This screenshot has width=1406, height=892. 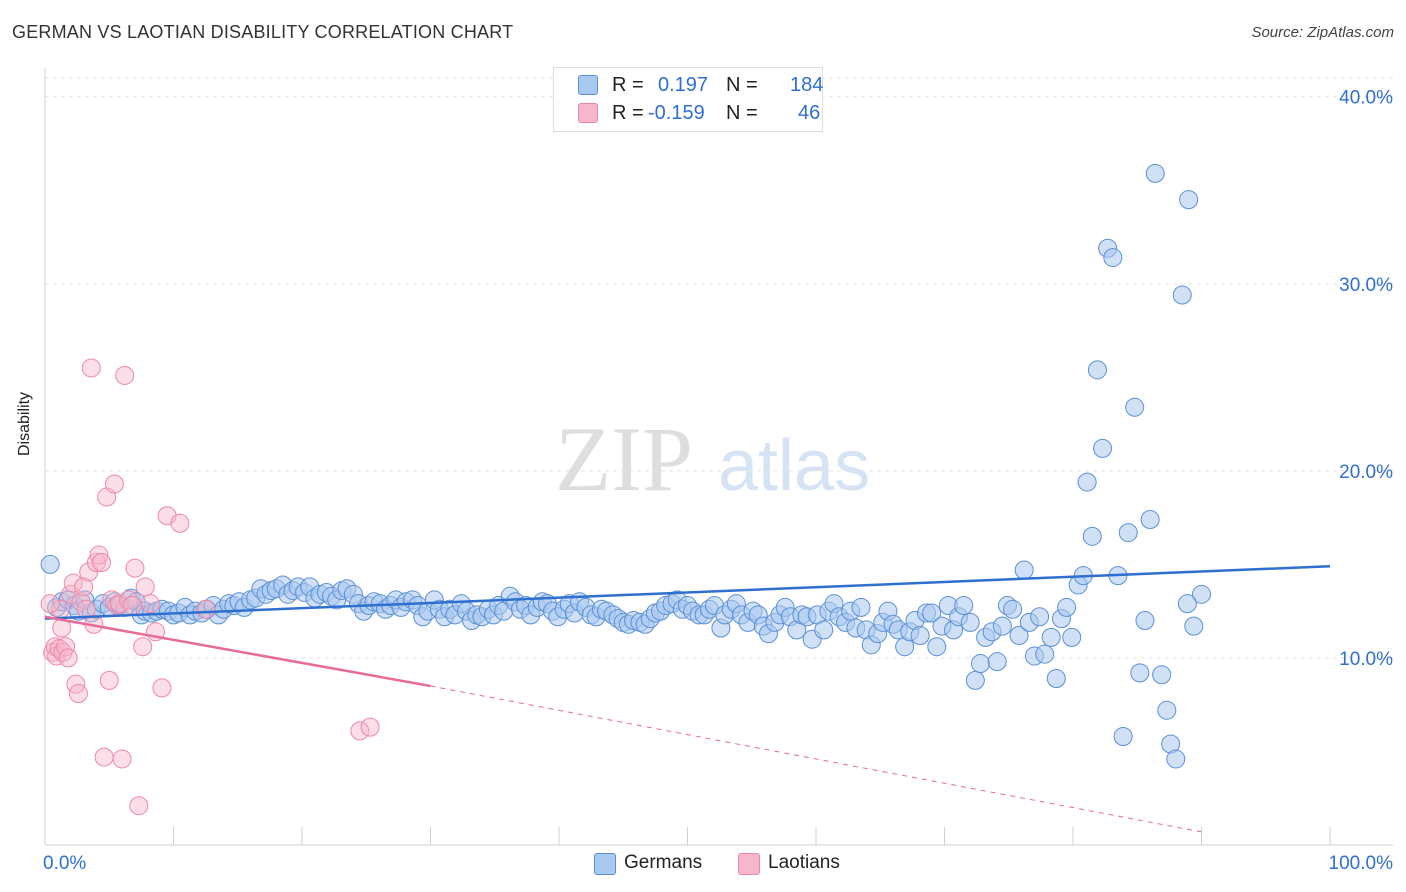 I want to click on y-tick-label: 30.0%, so click(x=1366, y=285).